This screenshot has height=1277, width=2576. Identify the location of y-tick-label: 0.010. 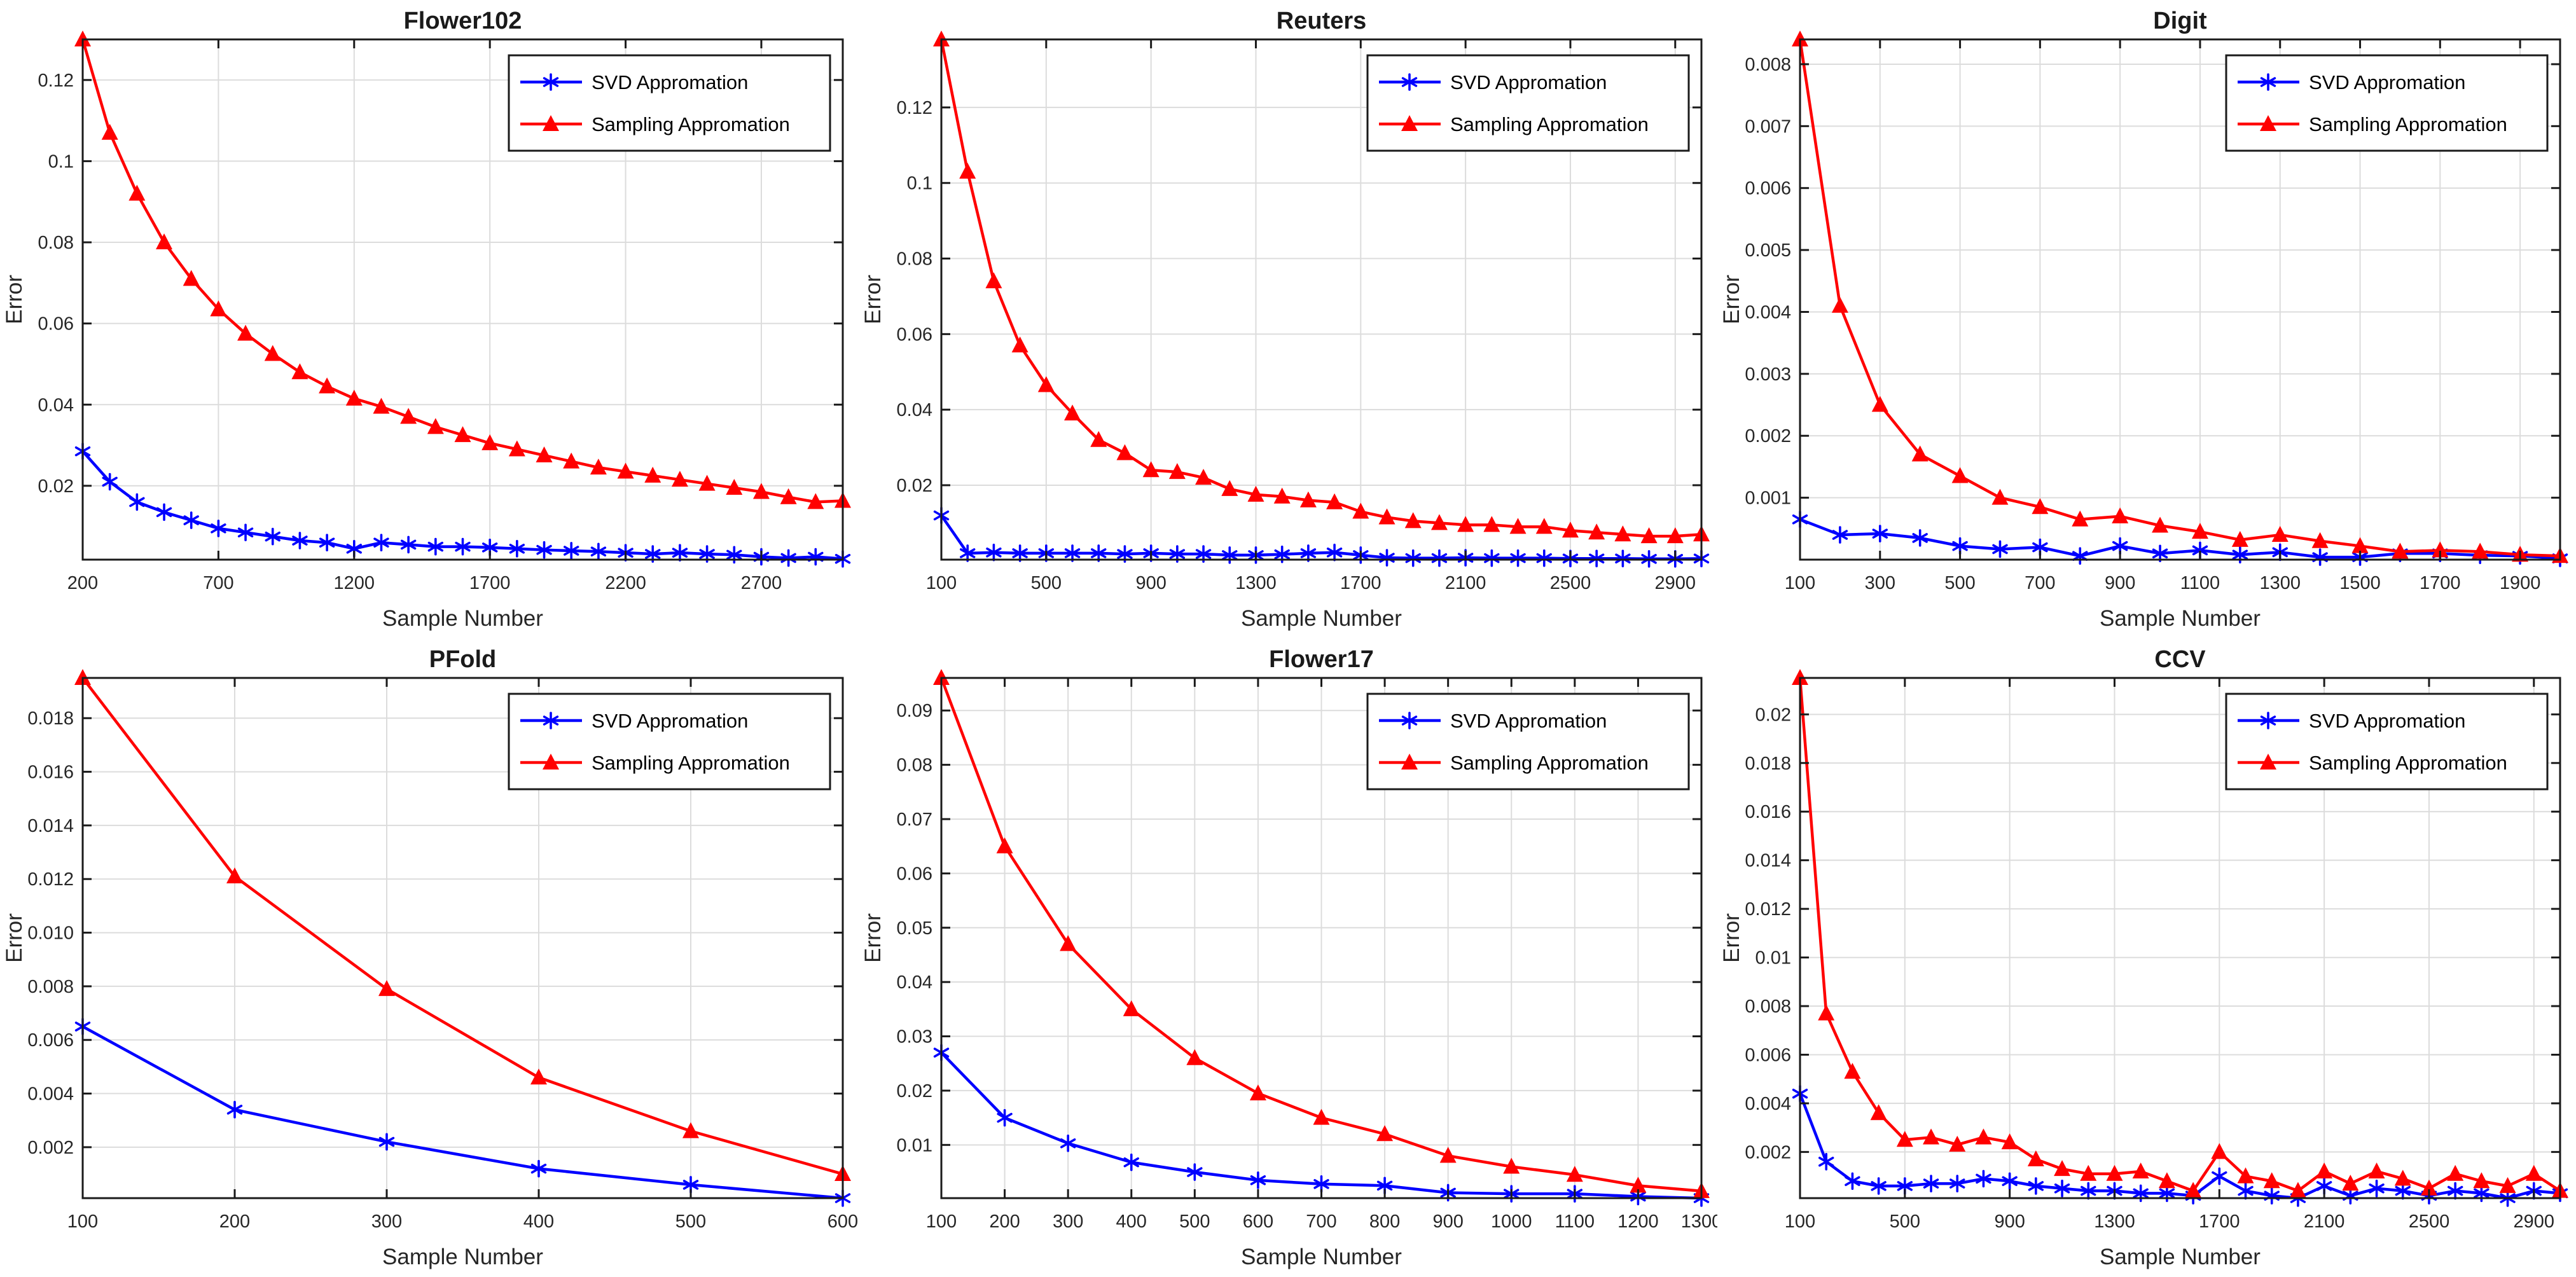
(50, 933).